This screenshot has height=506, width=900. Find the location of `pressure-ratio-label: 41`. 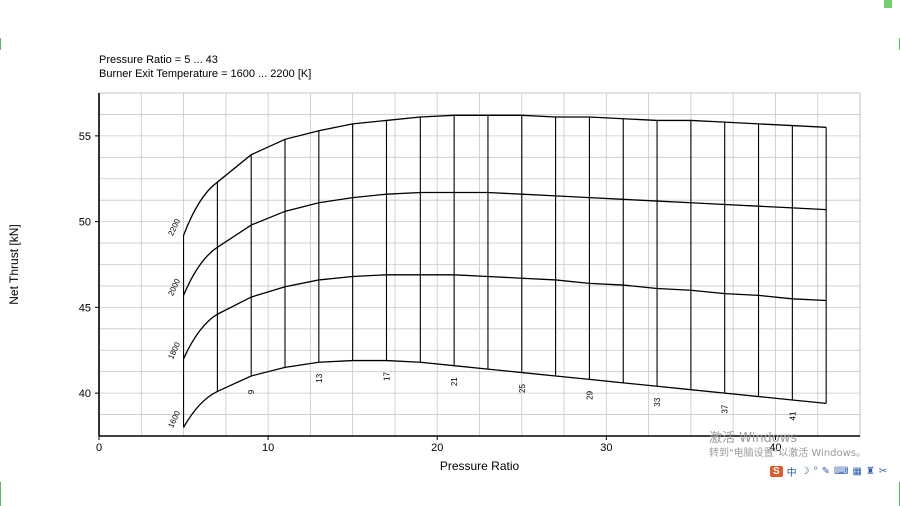

pressure-ratio-label: 41 is located at coordinates (792, 415).